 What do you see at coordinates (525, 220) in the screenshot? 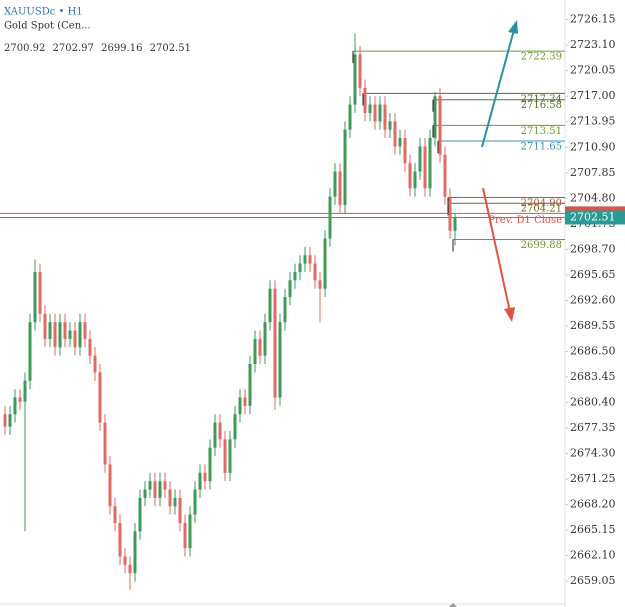
I see `prev-close-label: Prev. D1 Close` at bounding box center [525, 220].